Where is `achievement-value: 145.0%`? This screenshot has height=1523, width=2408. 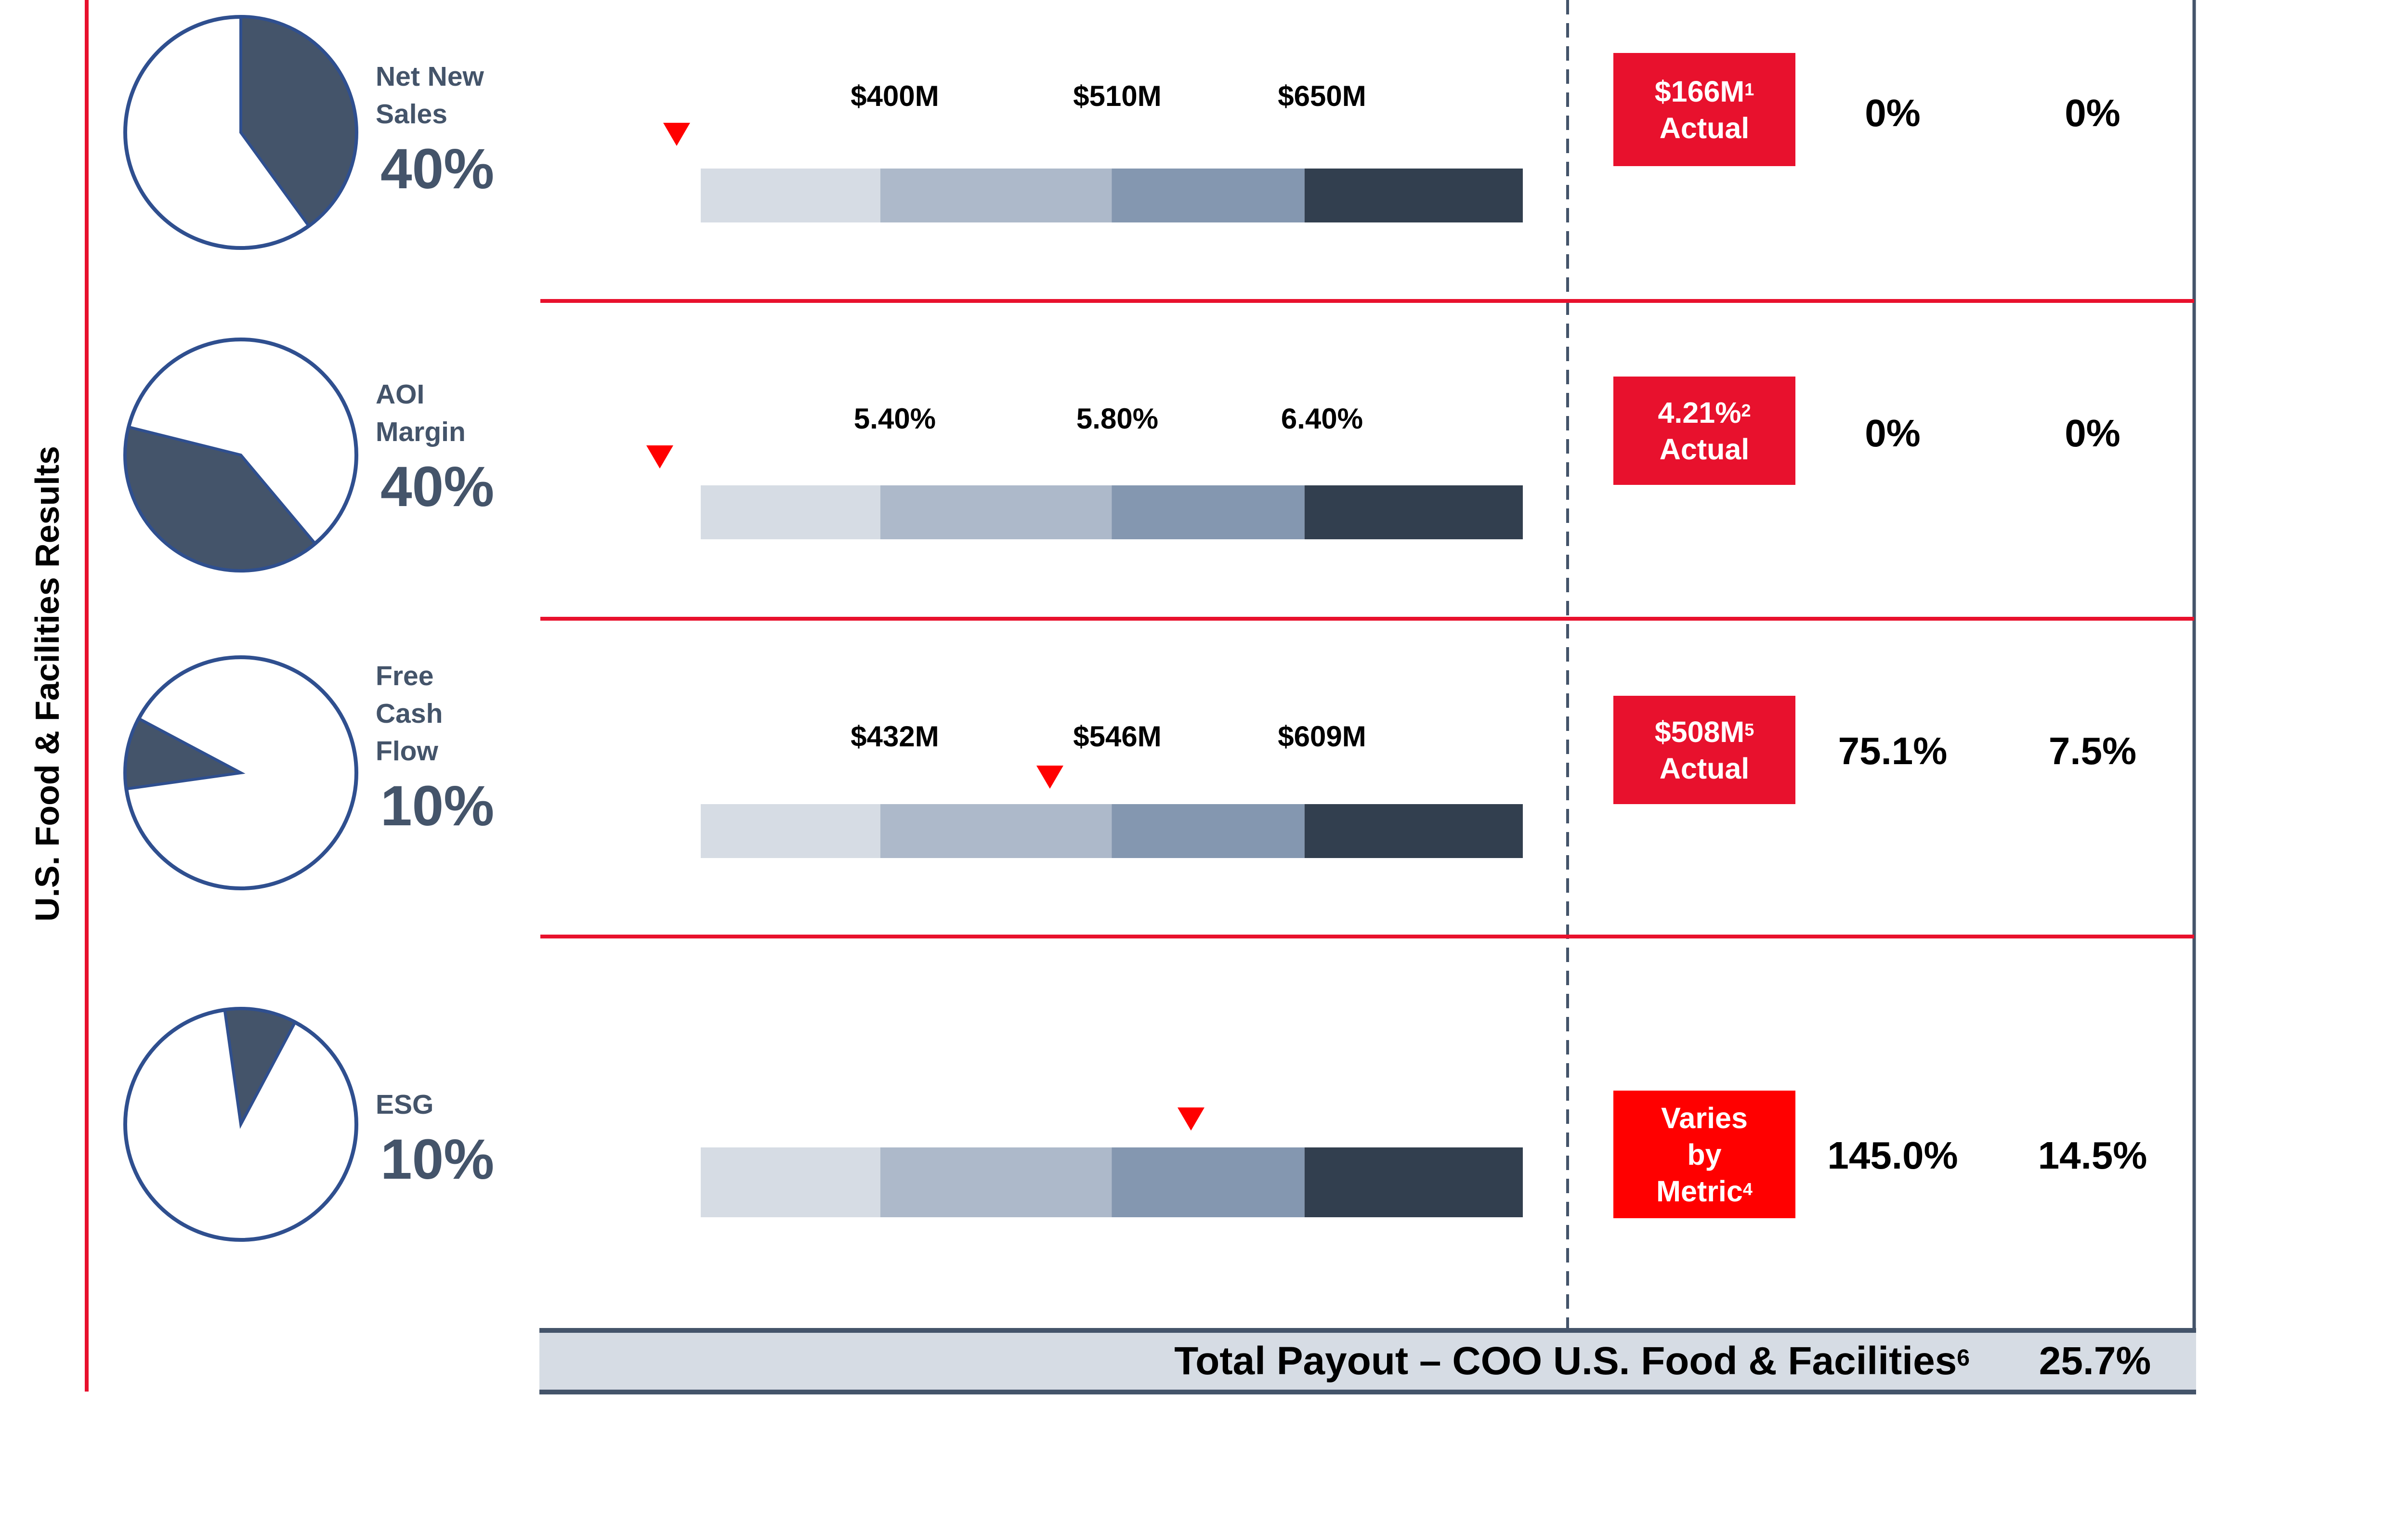
achievement-value: 145.0% is located at coordinates (1892, 1155).